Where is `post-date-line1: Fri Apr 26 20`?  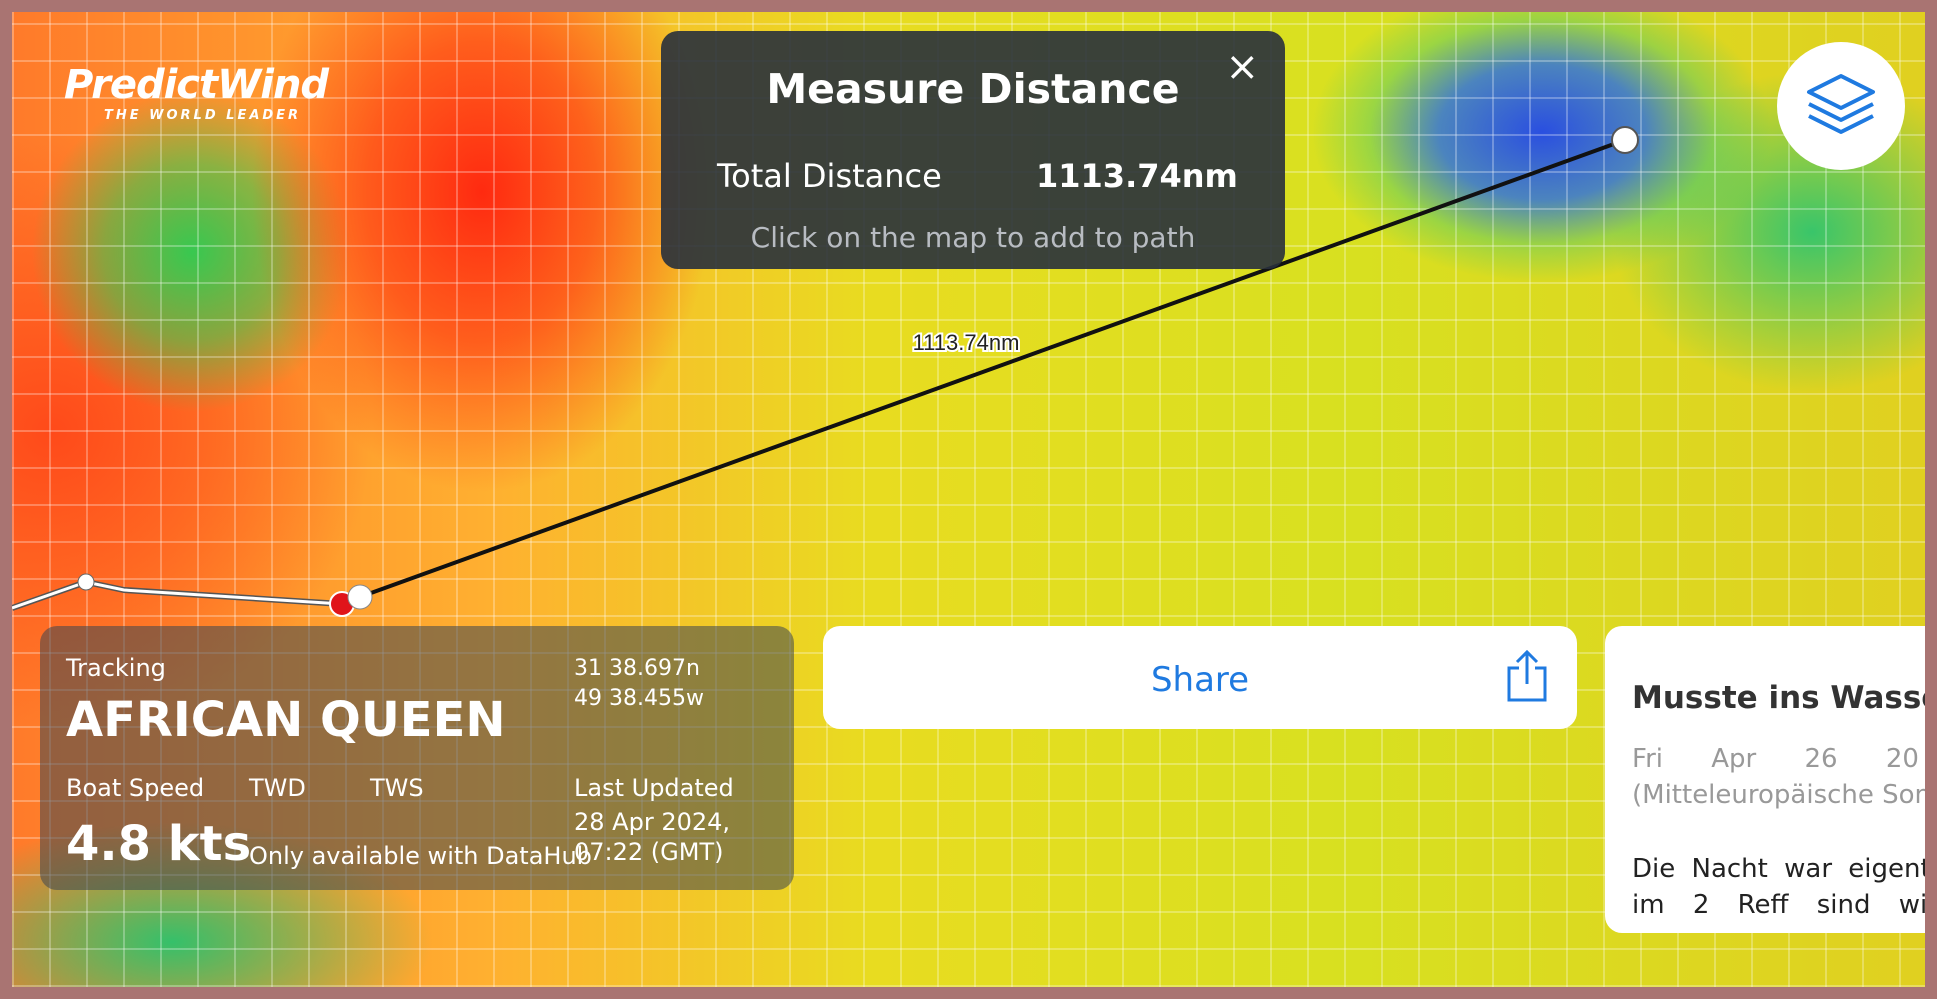
post-date-line1: Fri Apr 26 20 is located at coordinates (1775, 759).